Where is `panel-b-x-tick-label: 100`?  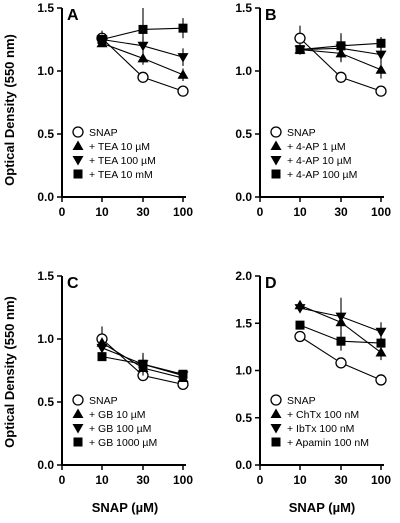 panel-b-x-tick-label: 100 is located at coordinates (381, 212).